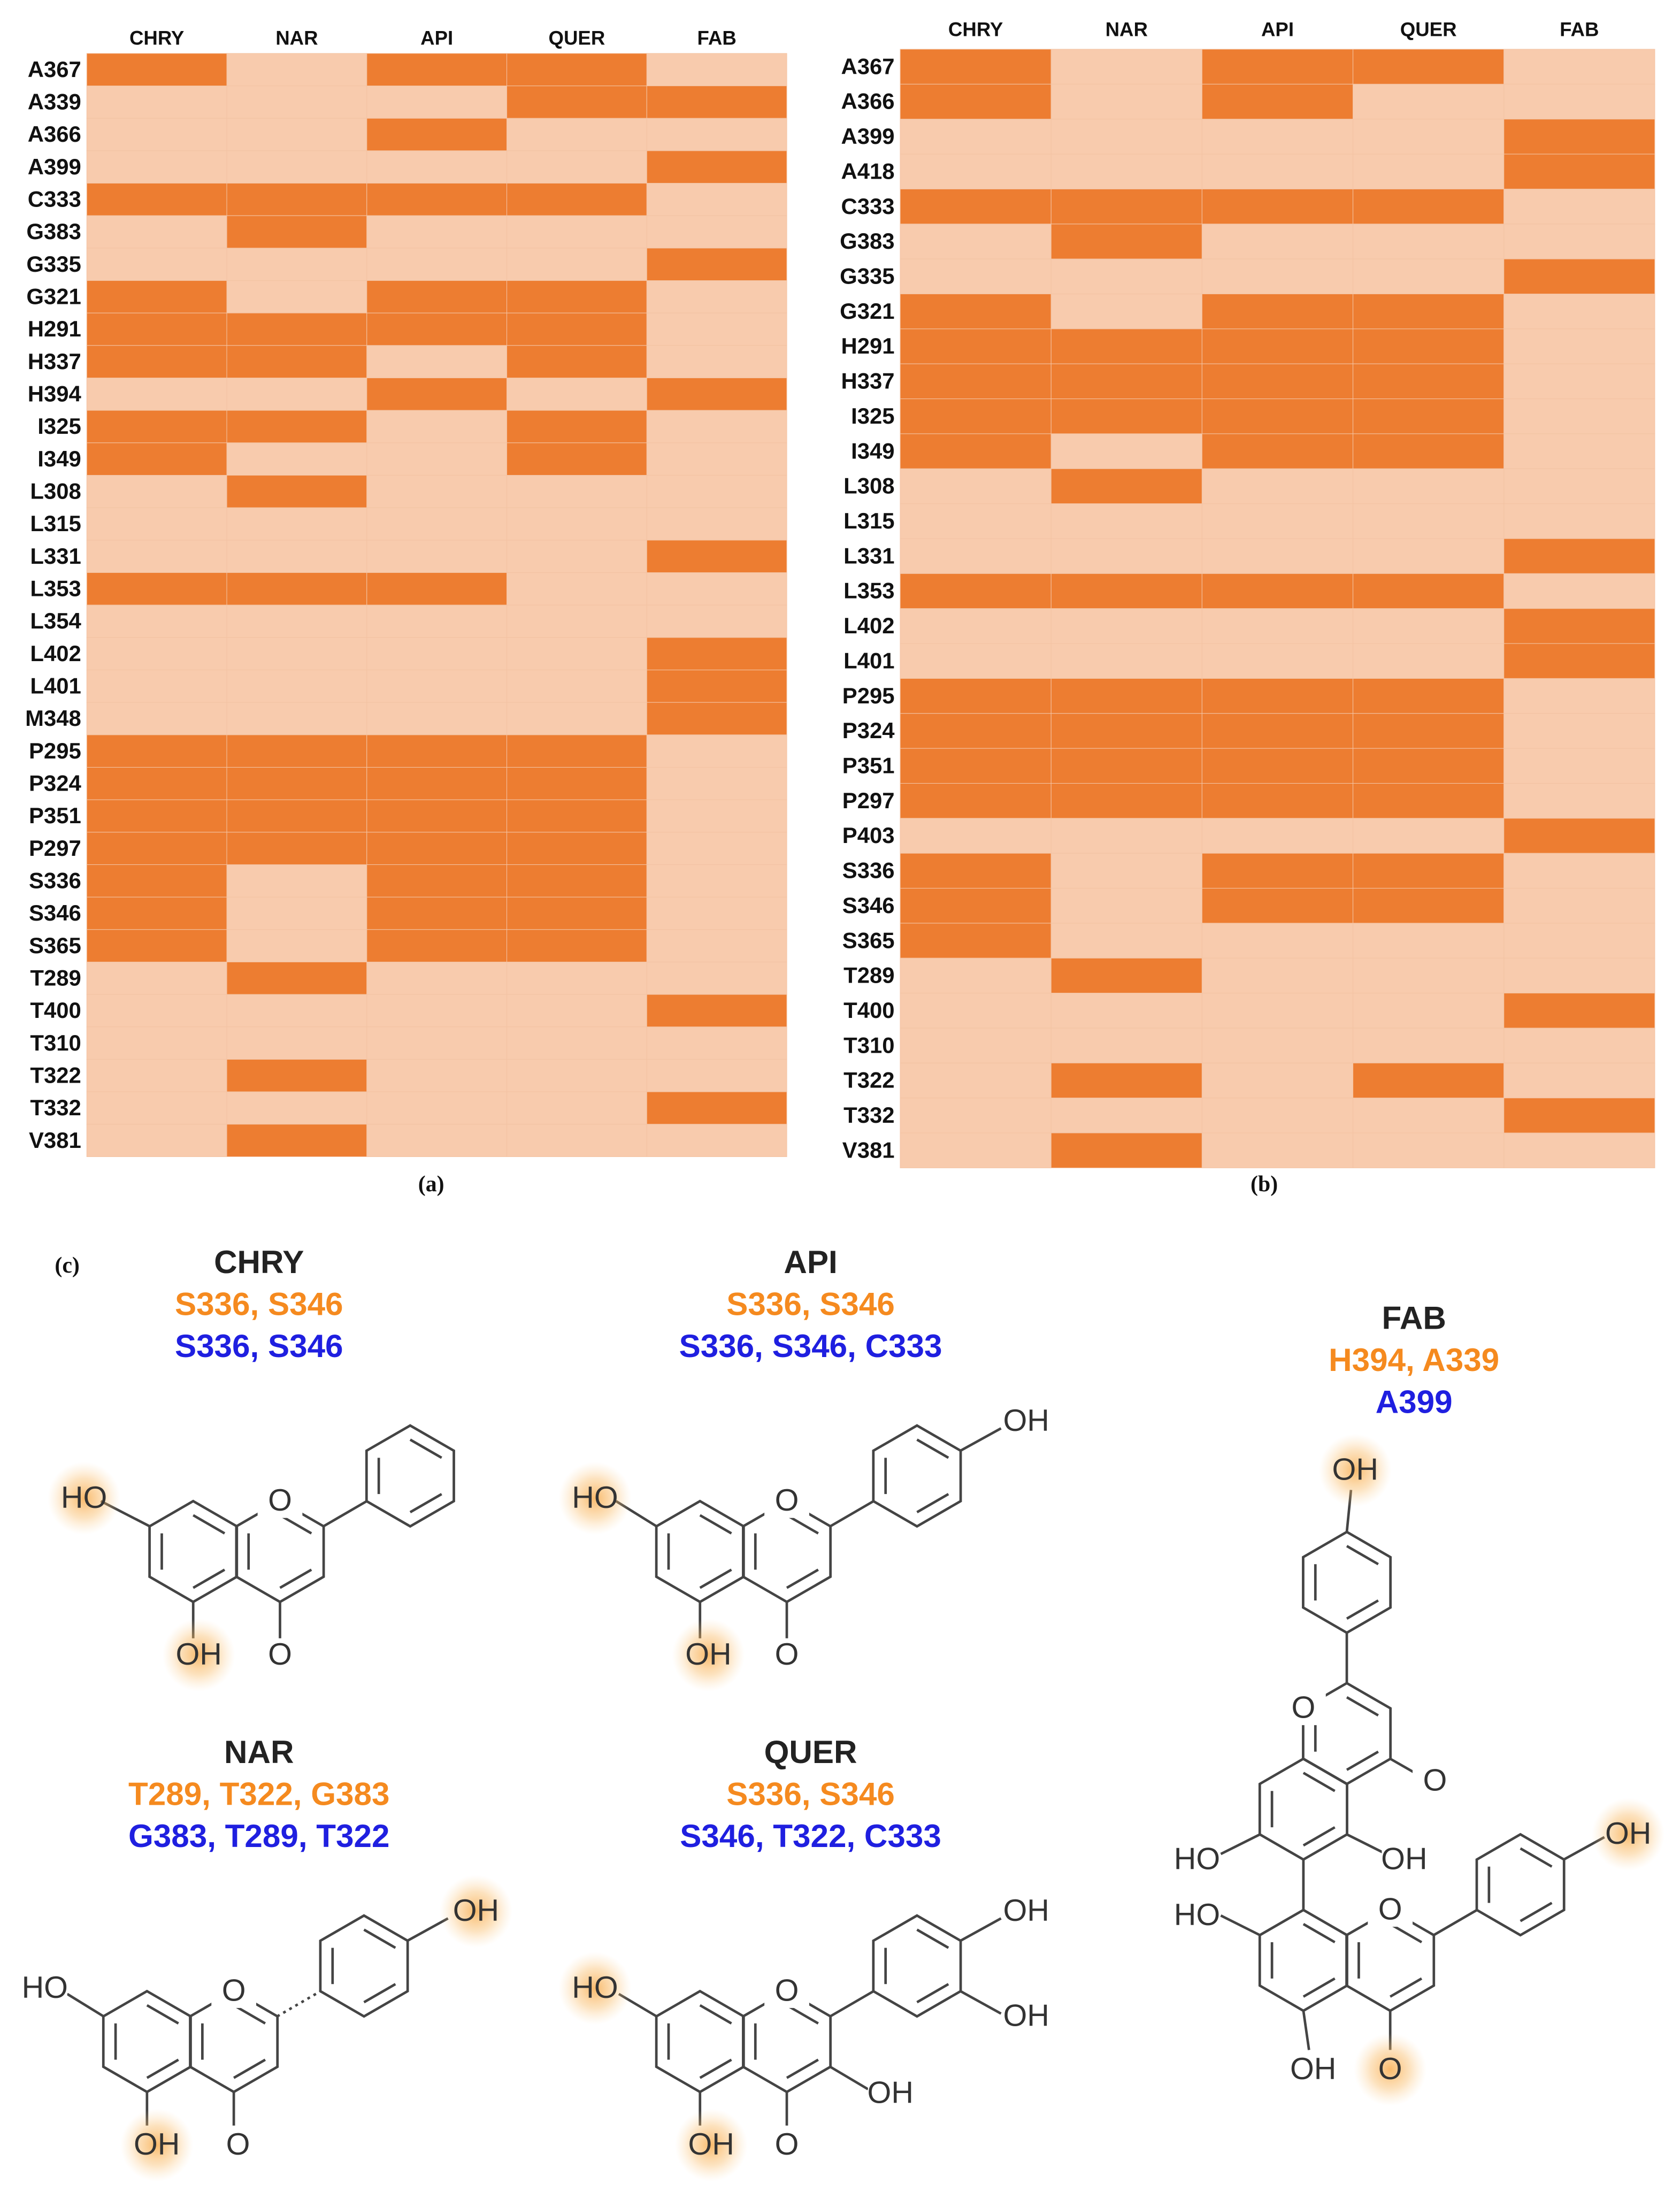 The image size is (1680, 2207). Describe the element at coordinates (55, 1140) in the screenshot. I see `row-label: V381` at that location.